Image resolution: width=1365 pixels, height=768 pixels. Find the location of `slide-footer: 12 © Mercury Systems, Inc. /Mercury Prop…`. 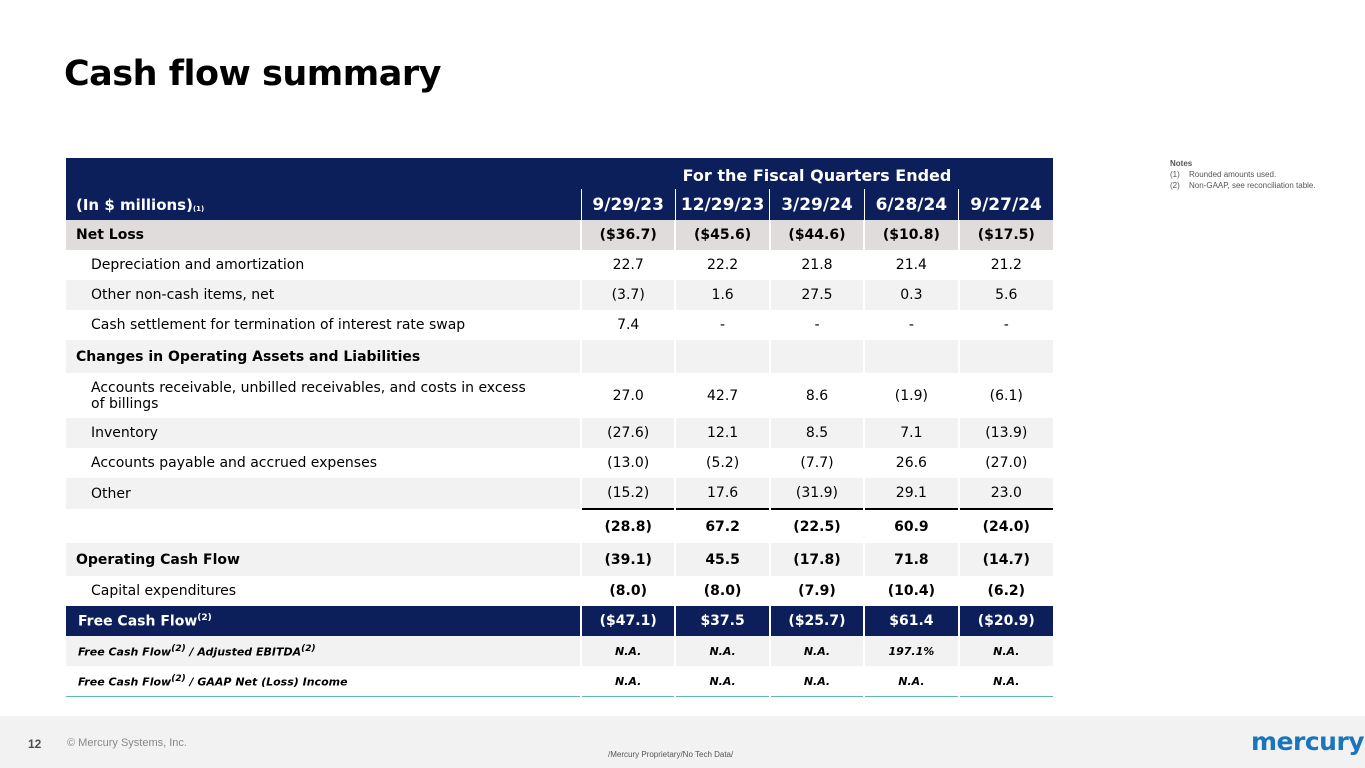

slide-footer: 12 © Mercury Systems, Inc. /Mercury Prop… is located at coordinates (682, 742).